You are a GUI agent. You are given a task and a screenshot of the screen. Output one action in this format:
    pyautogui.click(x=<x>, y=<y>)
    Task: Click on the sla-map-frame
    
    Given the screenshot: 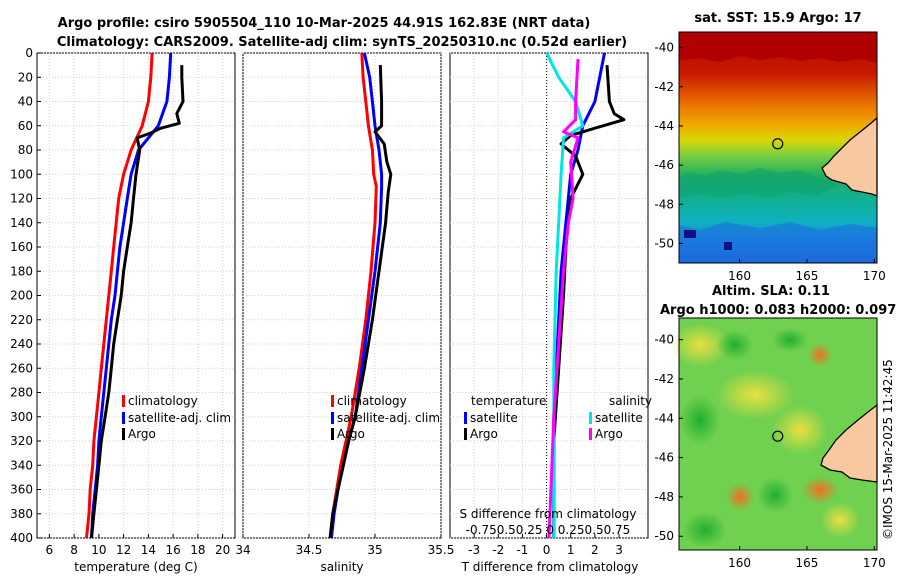 What is the action you would take?
    pyautogui.click(x=778, y=434)
    